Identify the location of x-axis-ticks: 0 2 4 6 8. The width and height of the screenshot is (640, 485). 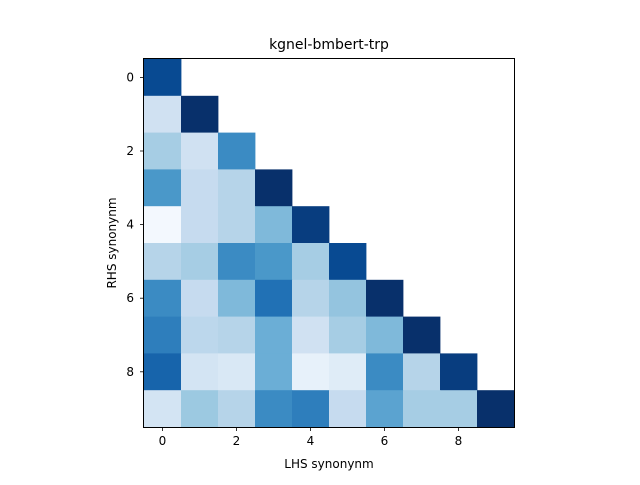
(311, 437).